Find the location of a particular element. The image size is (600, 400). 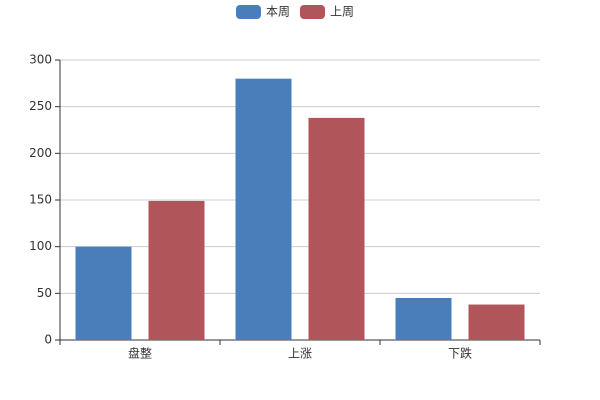

x-tick-label: 盘整 is located at coordinates (140, 353).